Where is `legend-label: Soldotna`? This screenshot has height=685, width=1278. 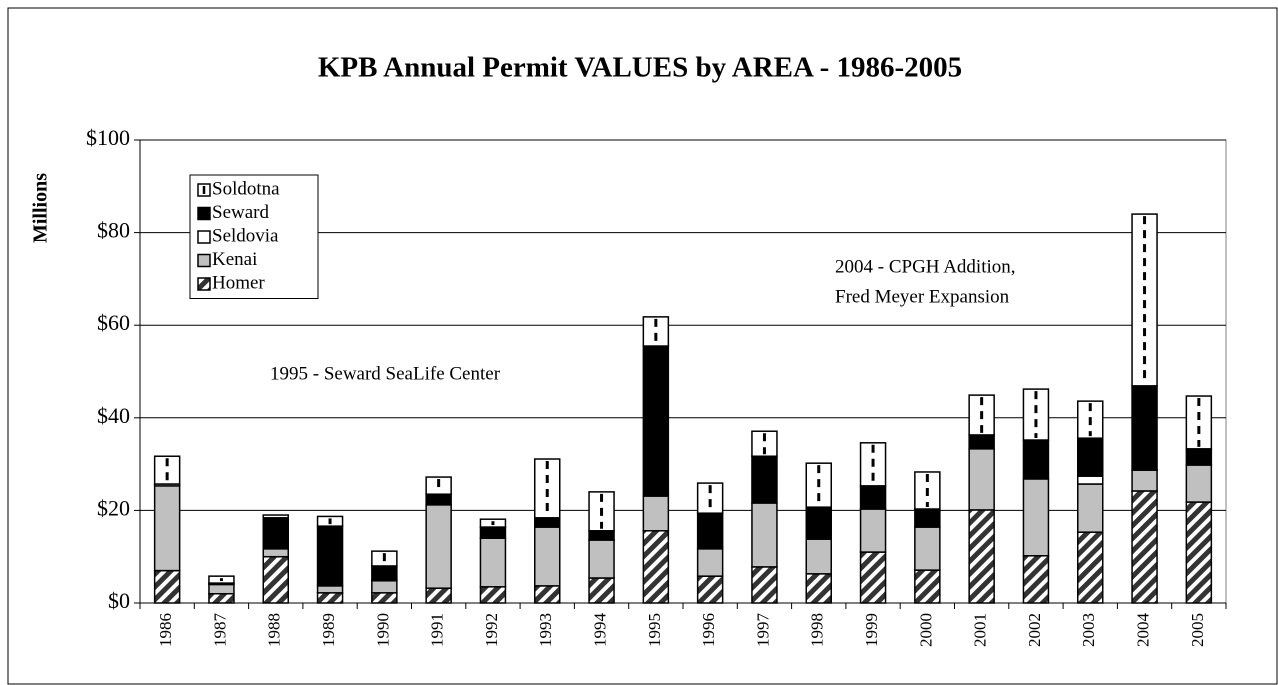
legend-label: Soldotna is located at coordinates (246, 188).